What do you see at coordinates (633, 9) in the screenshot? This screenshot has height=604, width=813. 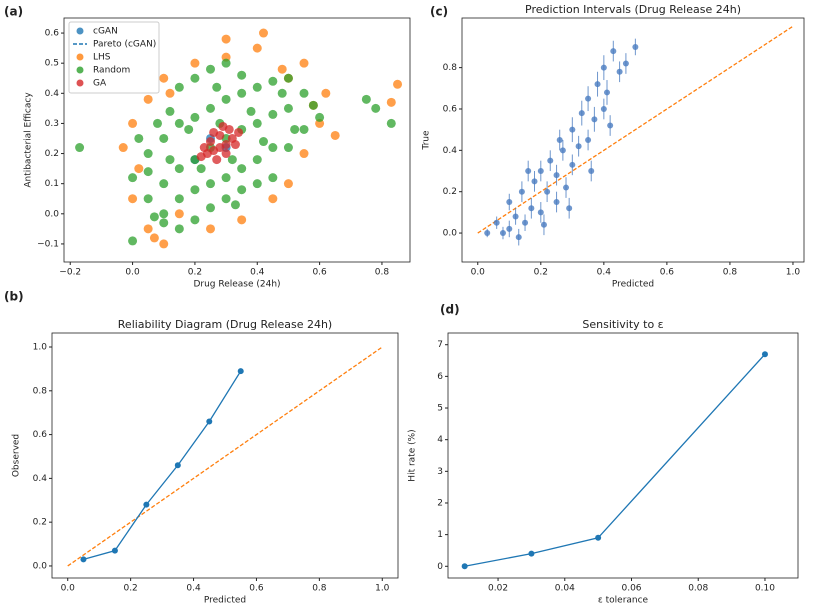 I see `chart-title: Prediction Intervals (Drug Release 24h)` at bounding box center [633, 9].